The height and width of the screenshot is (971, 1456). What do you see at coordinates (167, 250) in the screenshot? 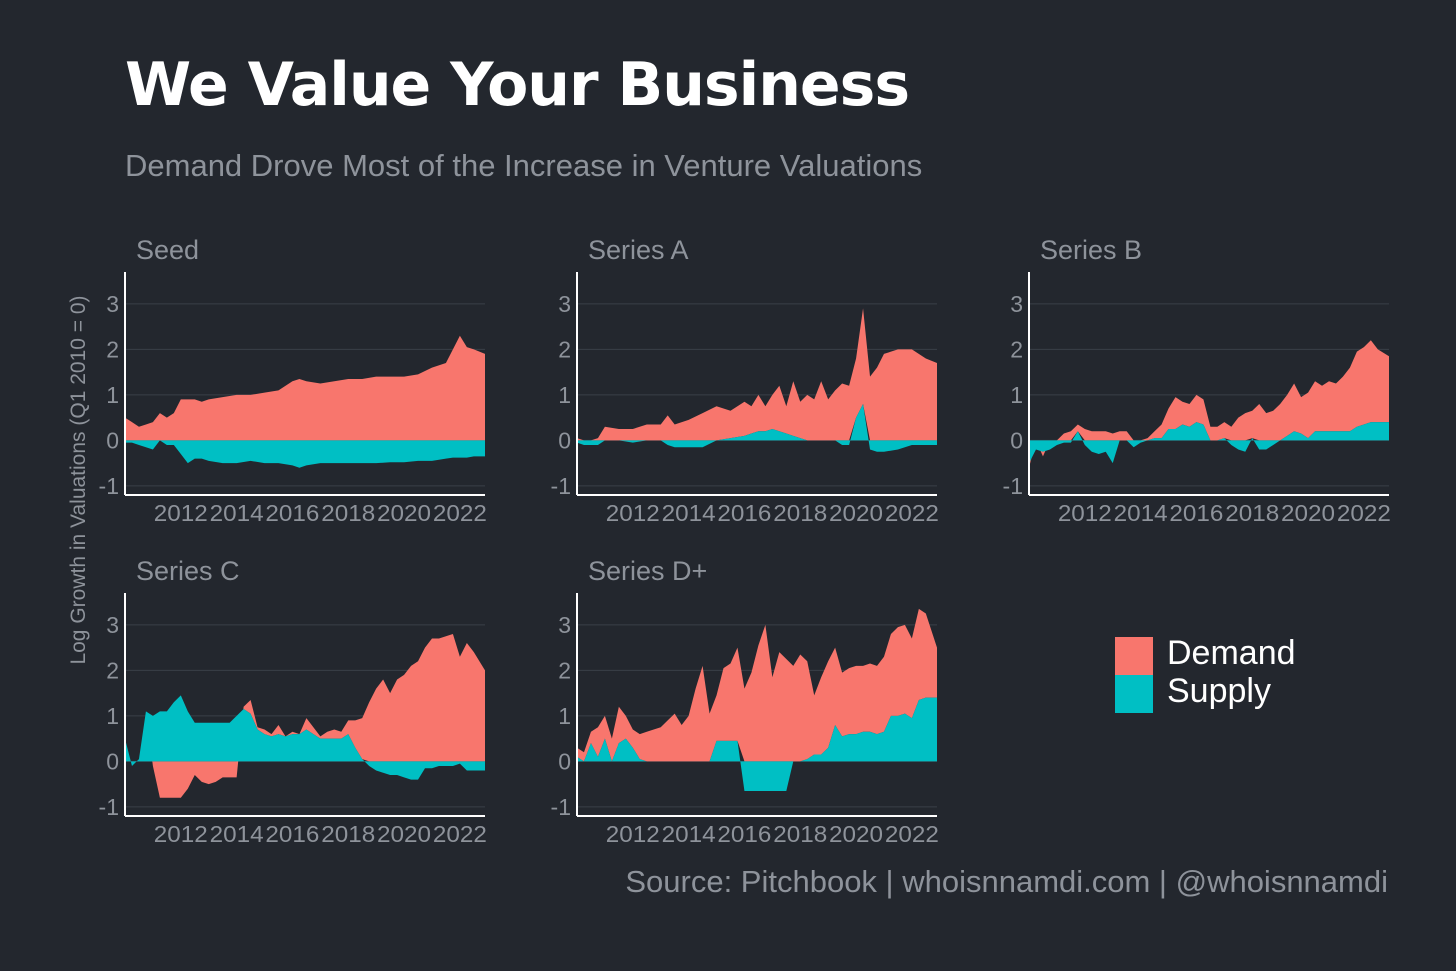
I see `panel-title: Seed` at bounding box center [167, 250].